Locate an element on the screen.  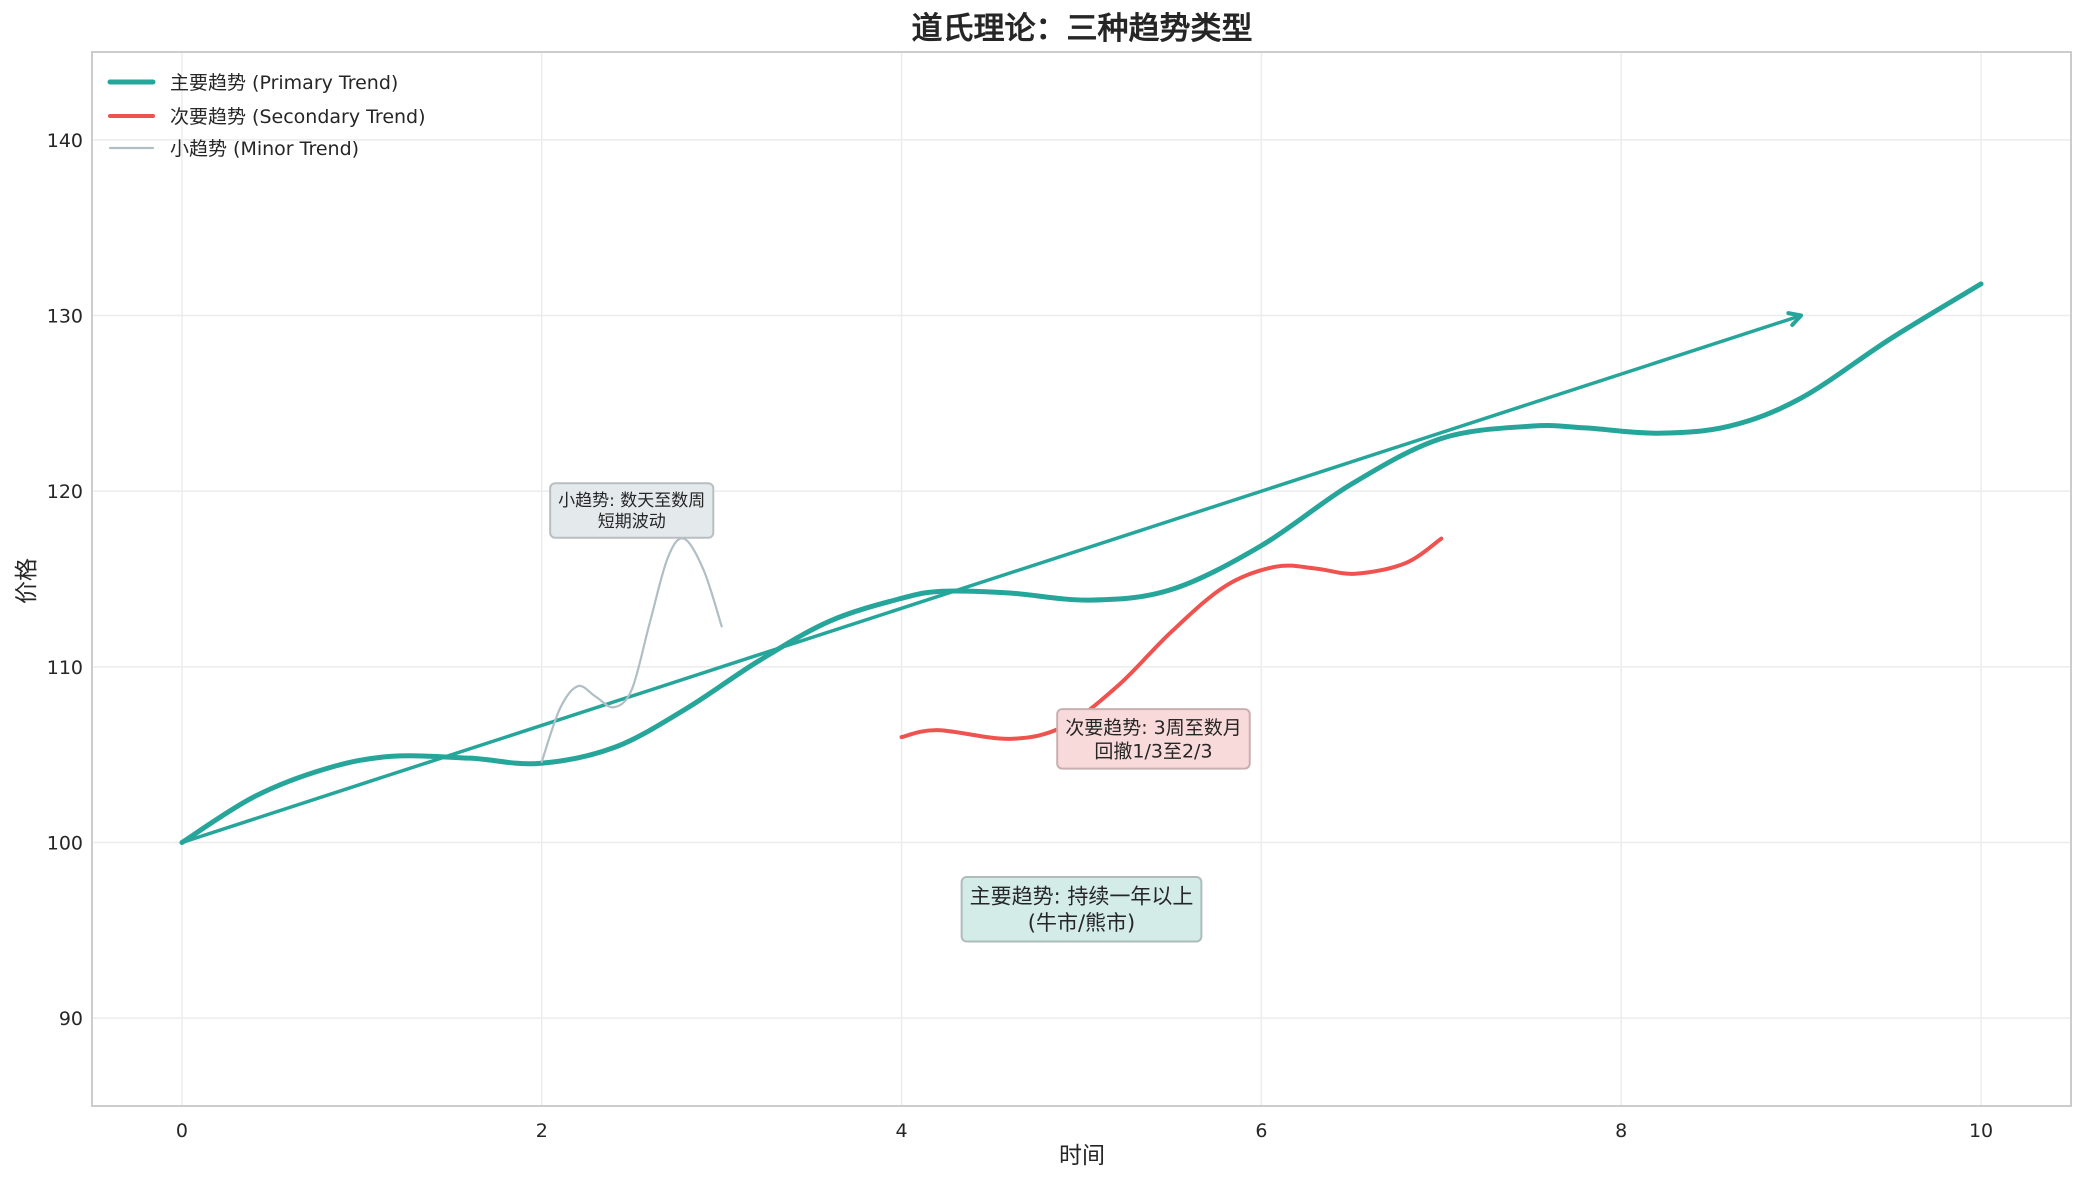
annotation-text: 主要趋势: 持续一年以上 is located at coordinates (1082, 897).